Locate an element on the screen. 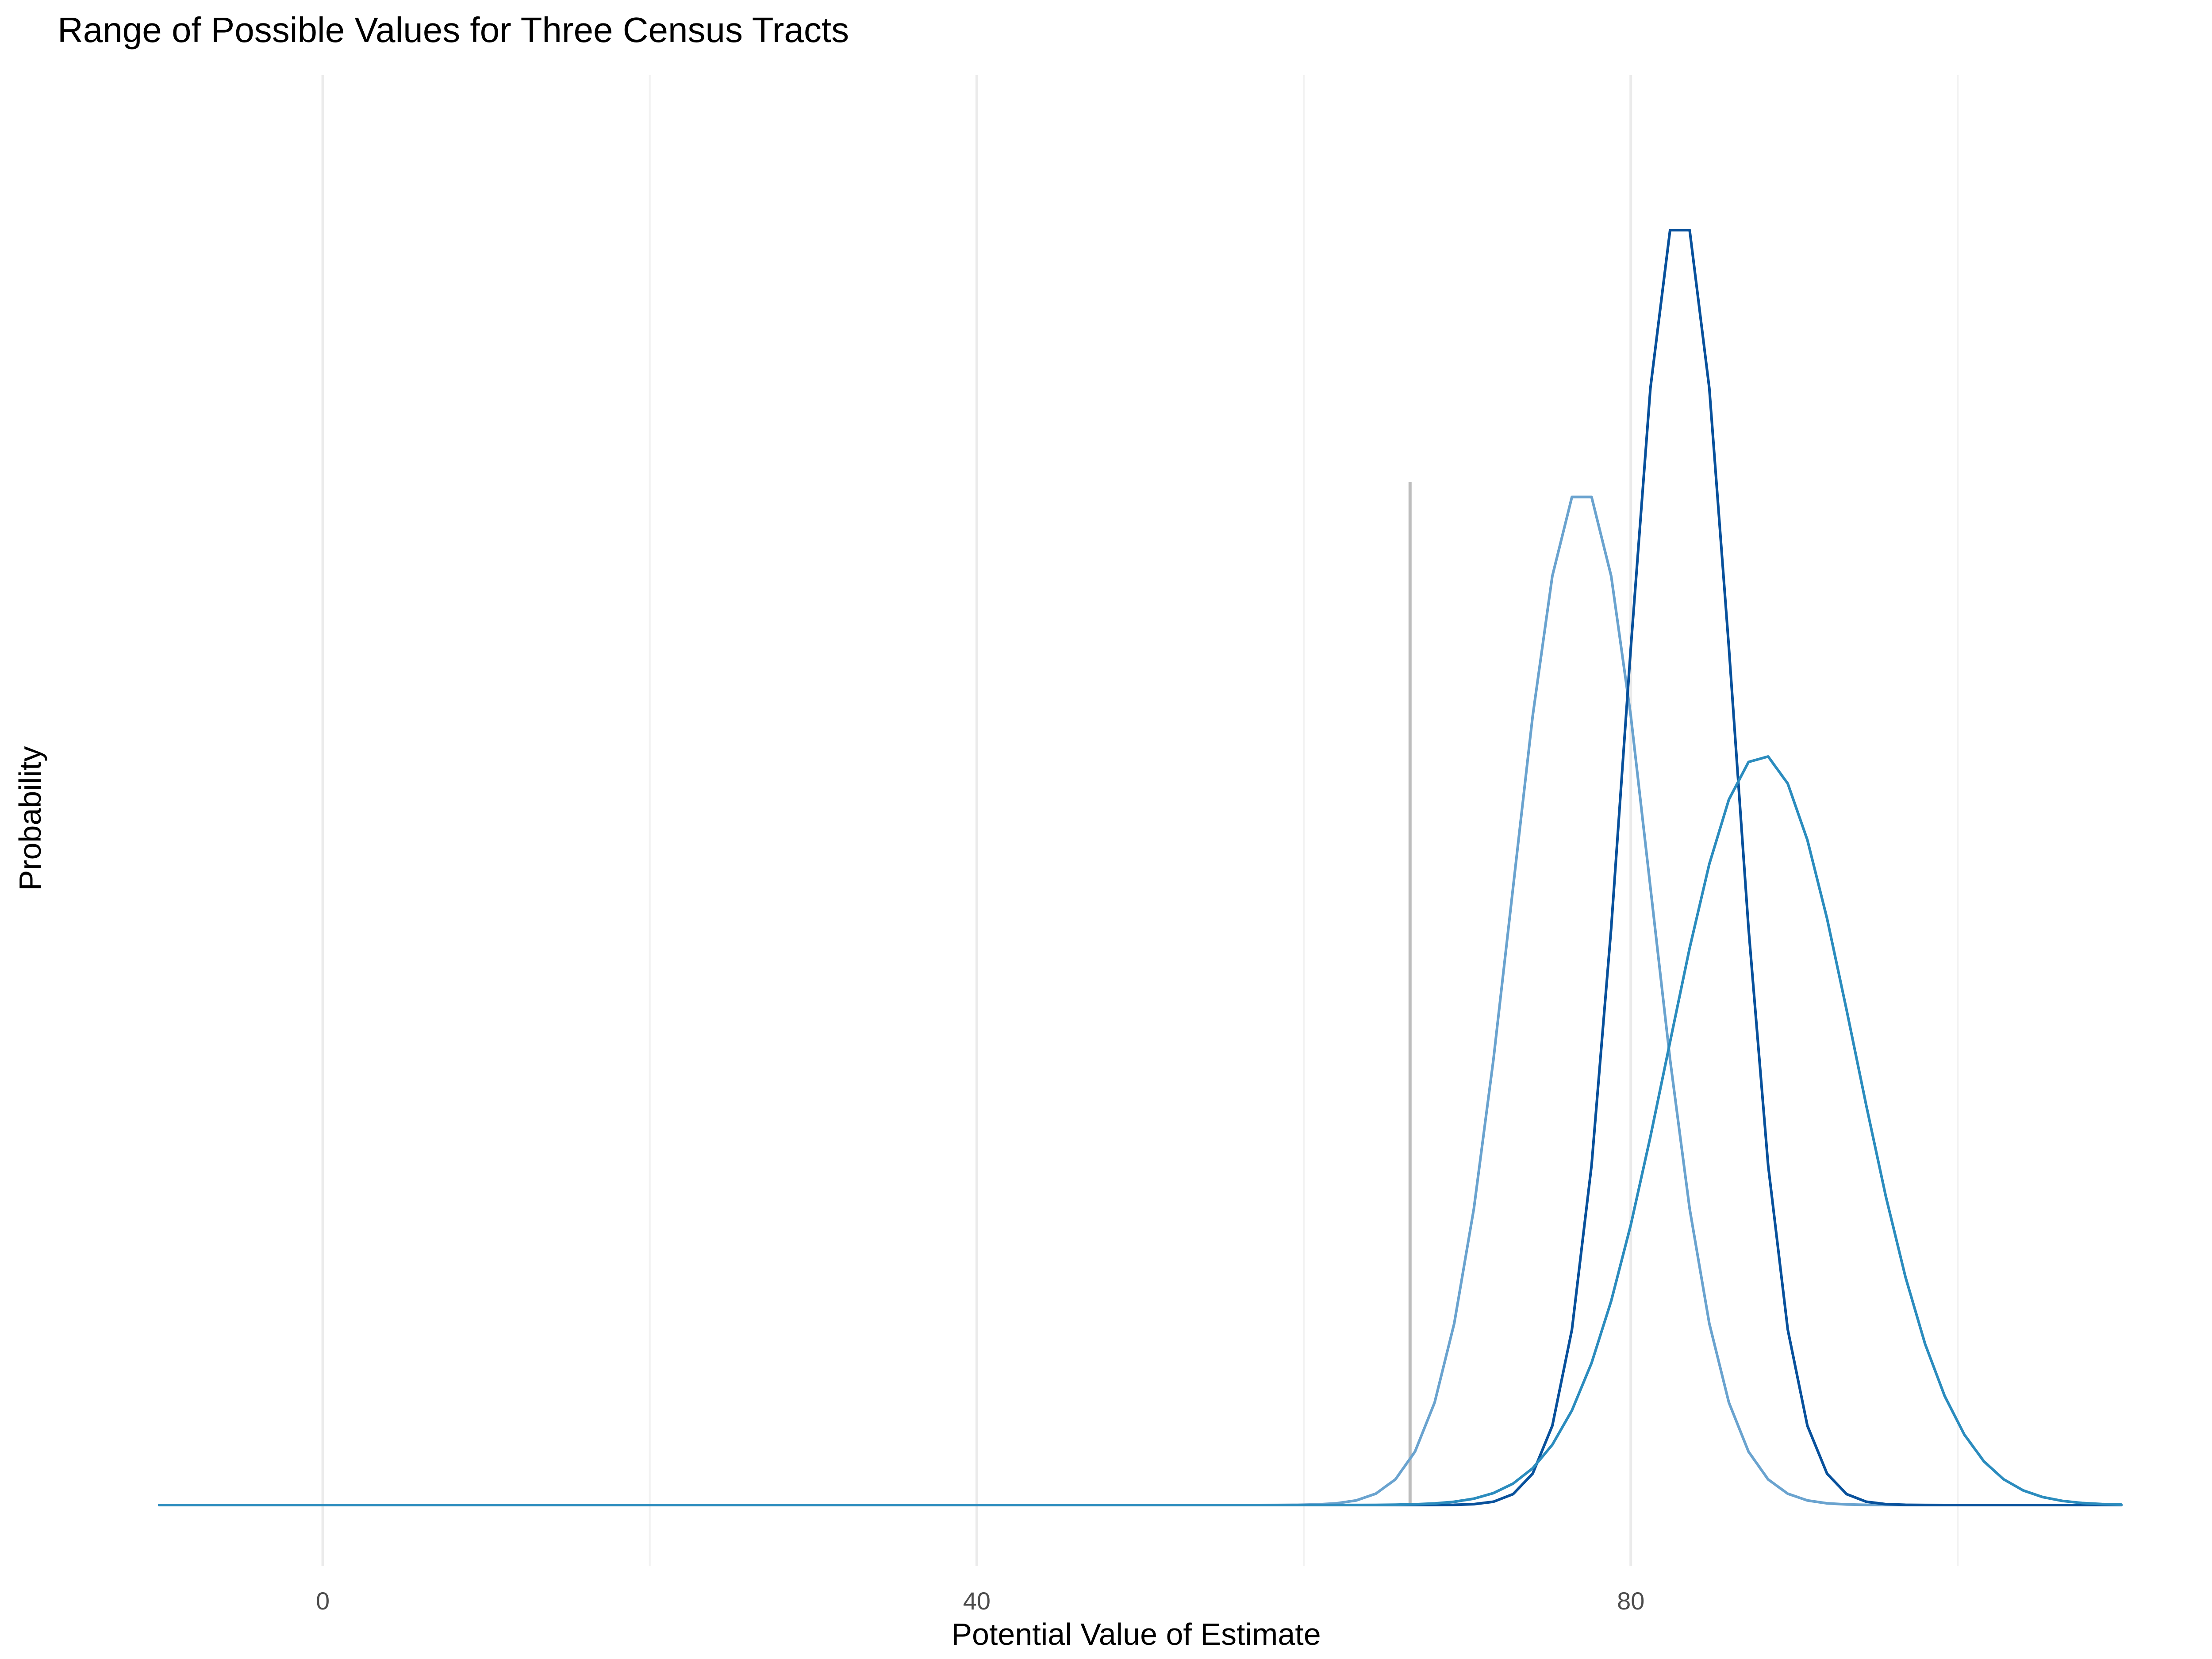 The width and height of the screenshot is (2212, 1659). x-tick-labels: 0 40 80 is located at coordinates (980, 1601).